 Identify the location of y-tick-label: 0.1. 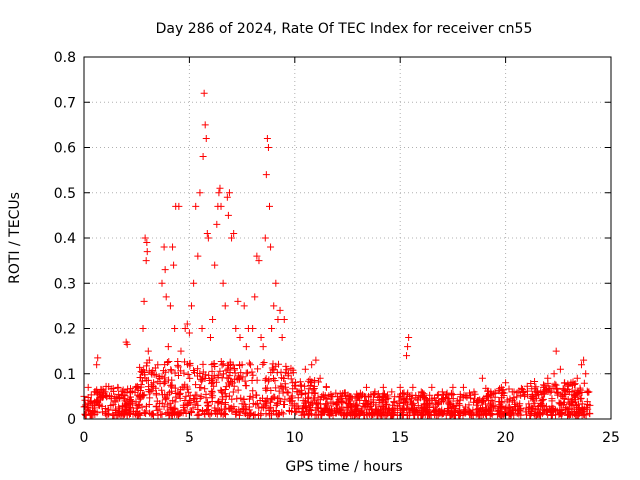
(65, 375).